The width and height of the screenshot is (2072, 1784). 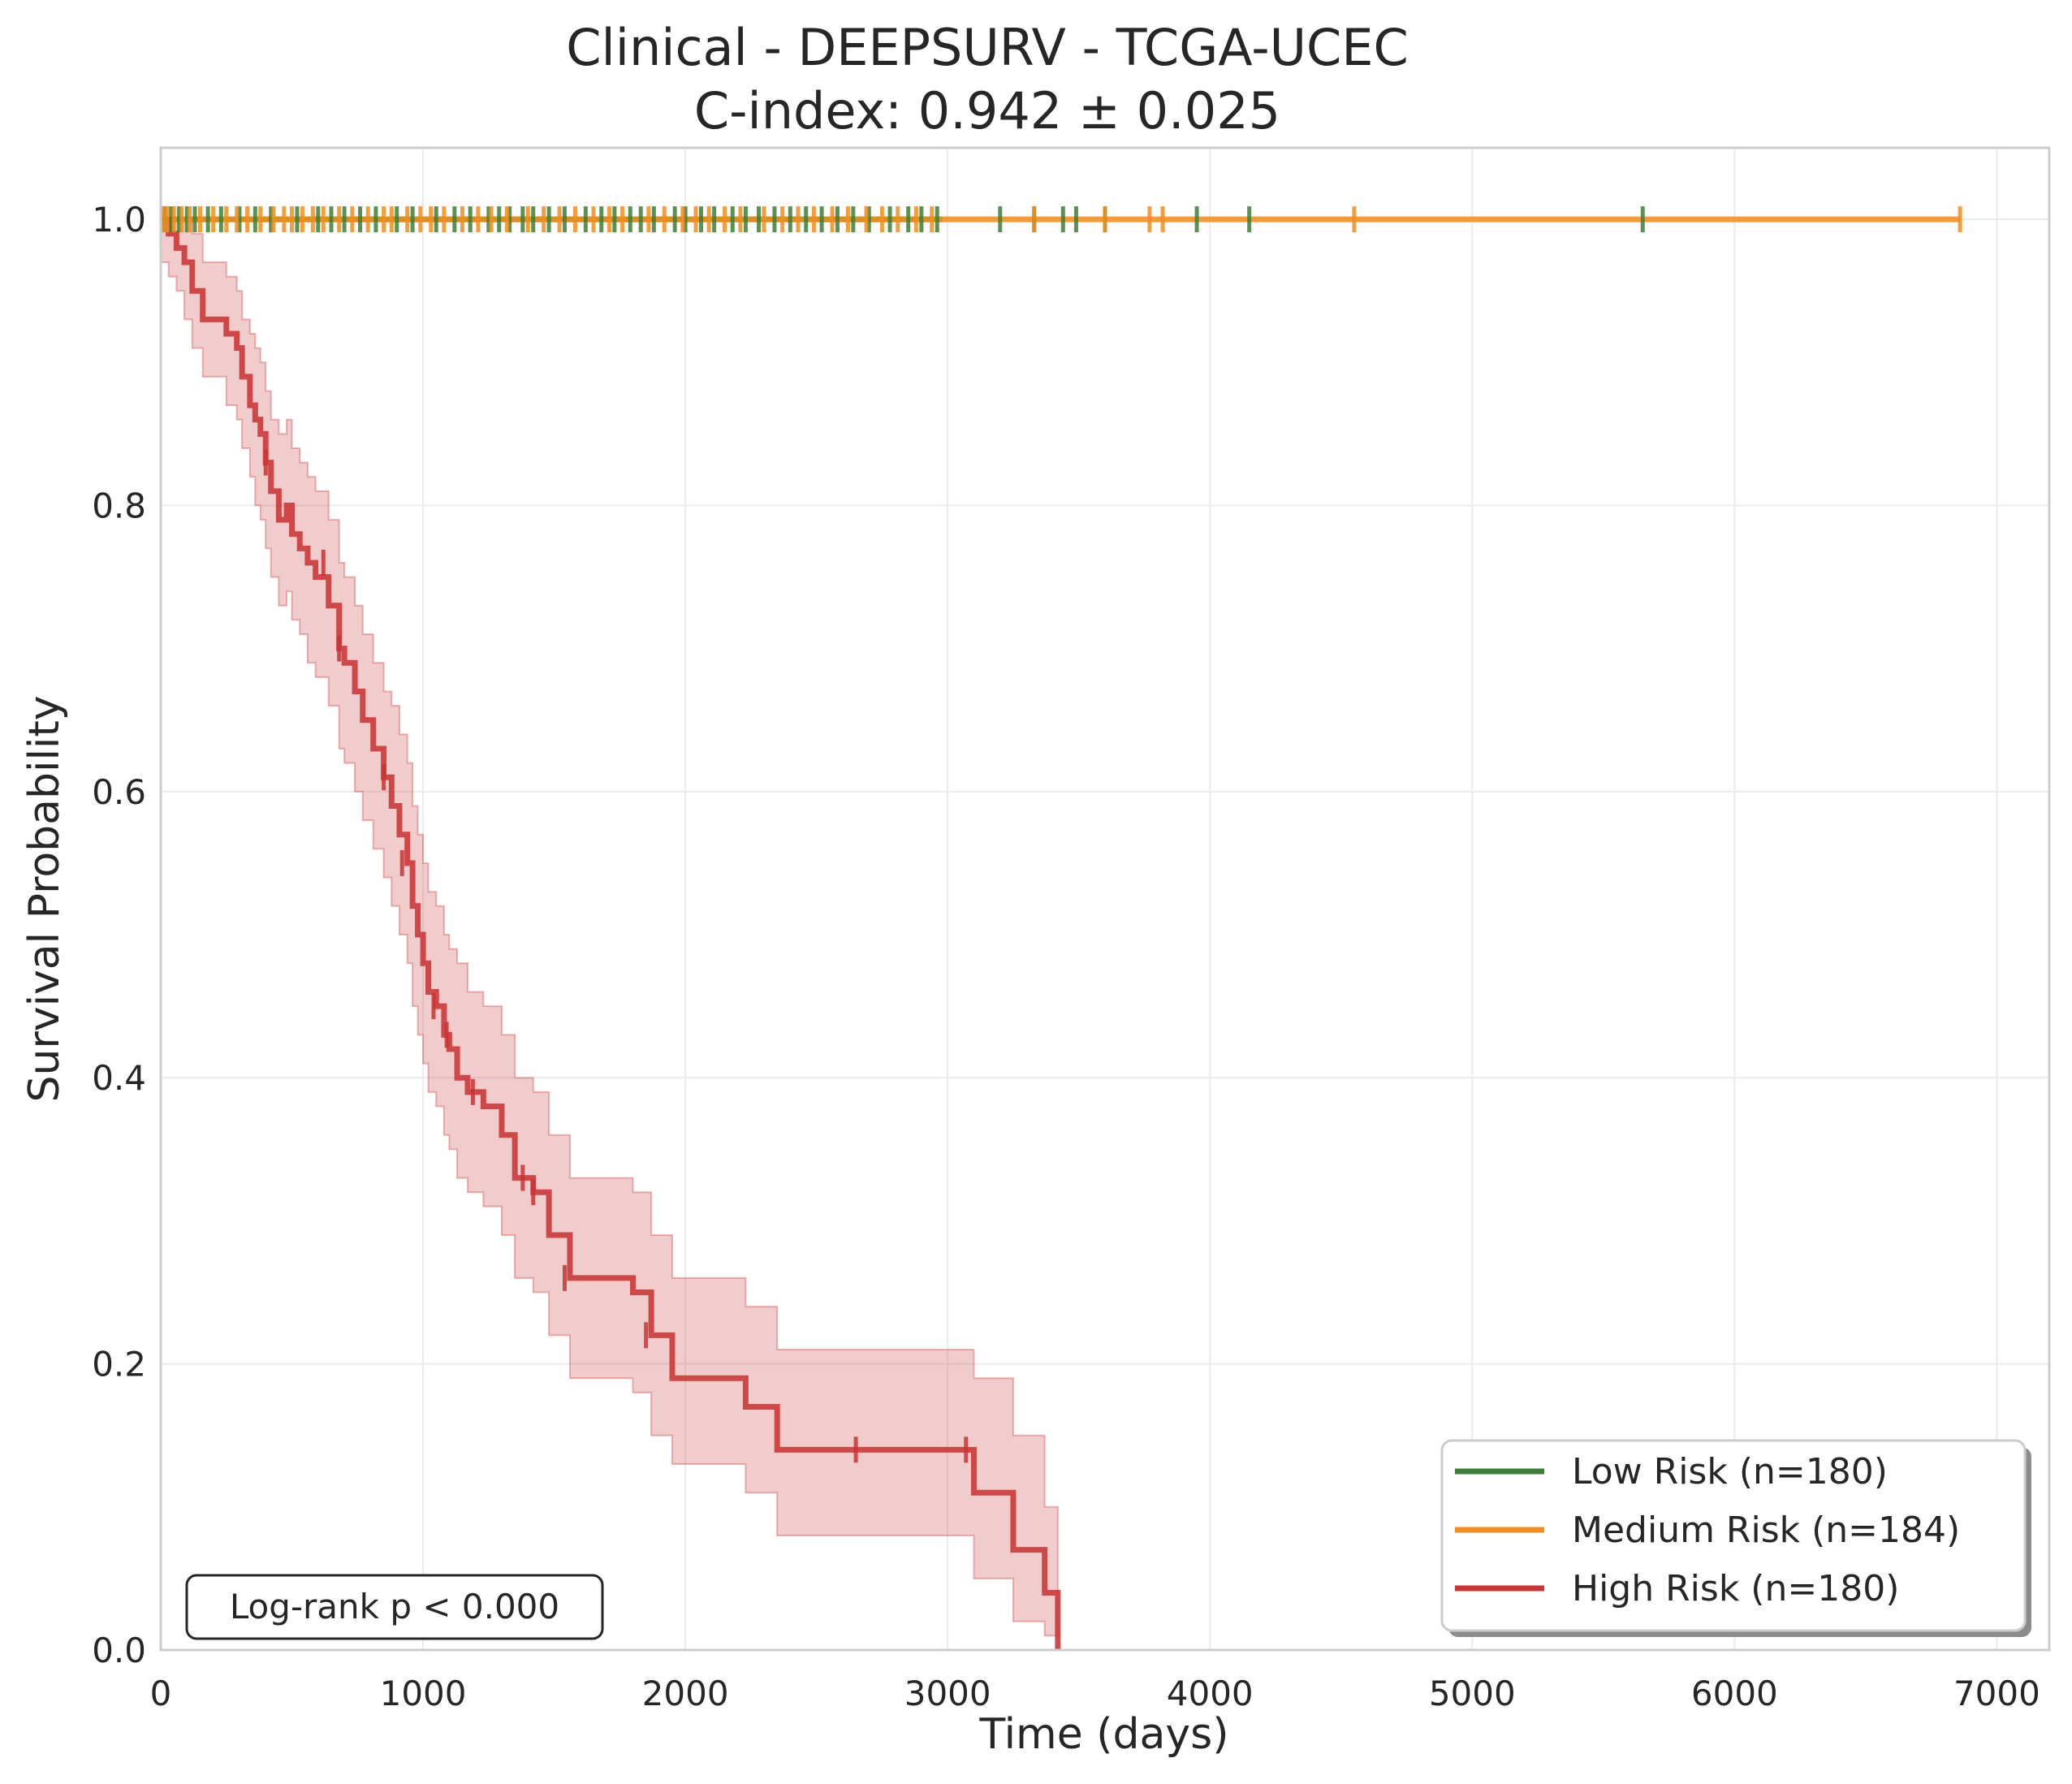 What do you see at coordinates (119, 220) in the screenshot?
I see `y-tick-label: 1.0` at bounding box center [119, 220].